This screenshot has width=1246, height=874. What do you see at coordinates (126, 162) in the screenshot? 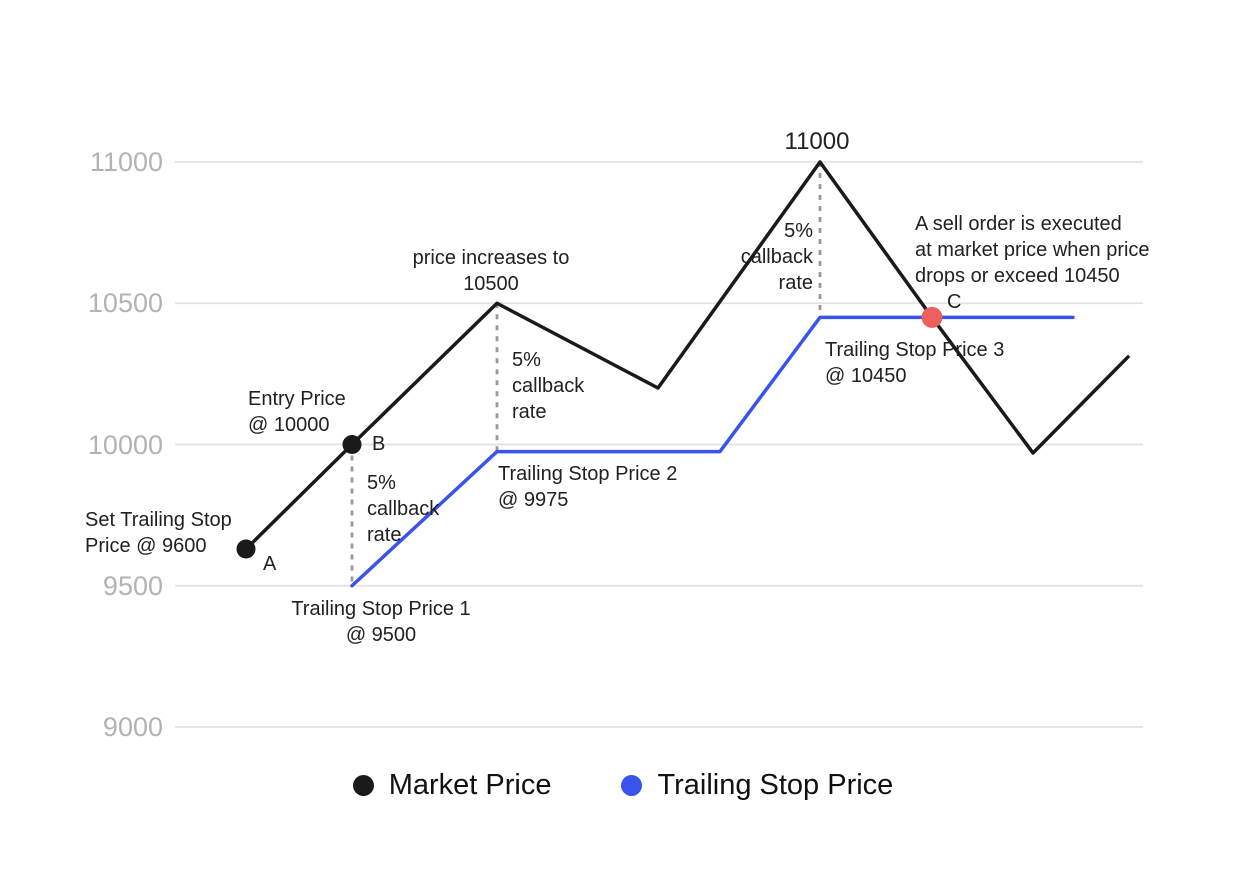
I see `y-tick-11000: 11000` at bounding box center [126, 162].